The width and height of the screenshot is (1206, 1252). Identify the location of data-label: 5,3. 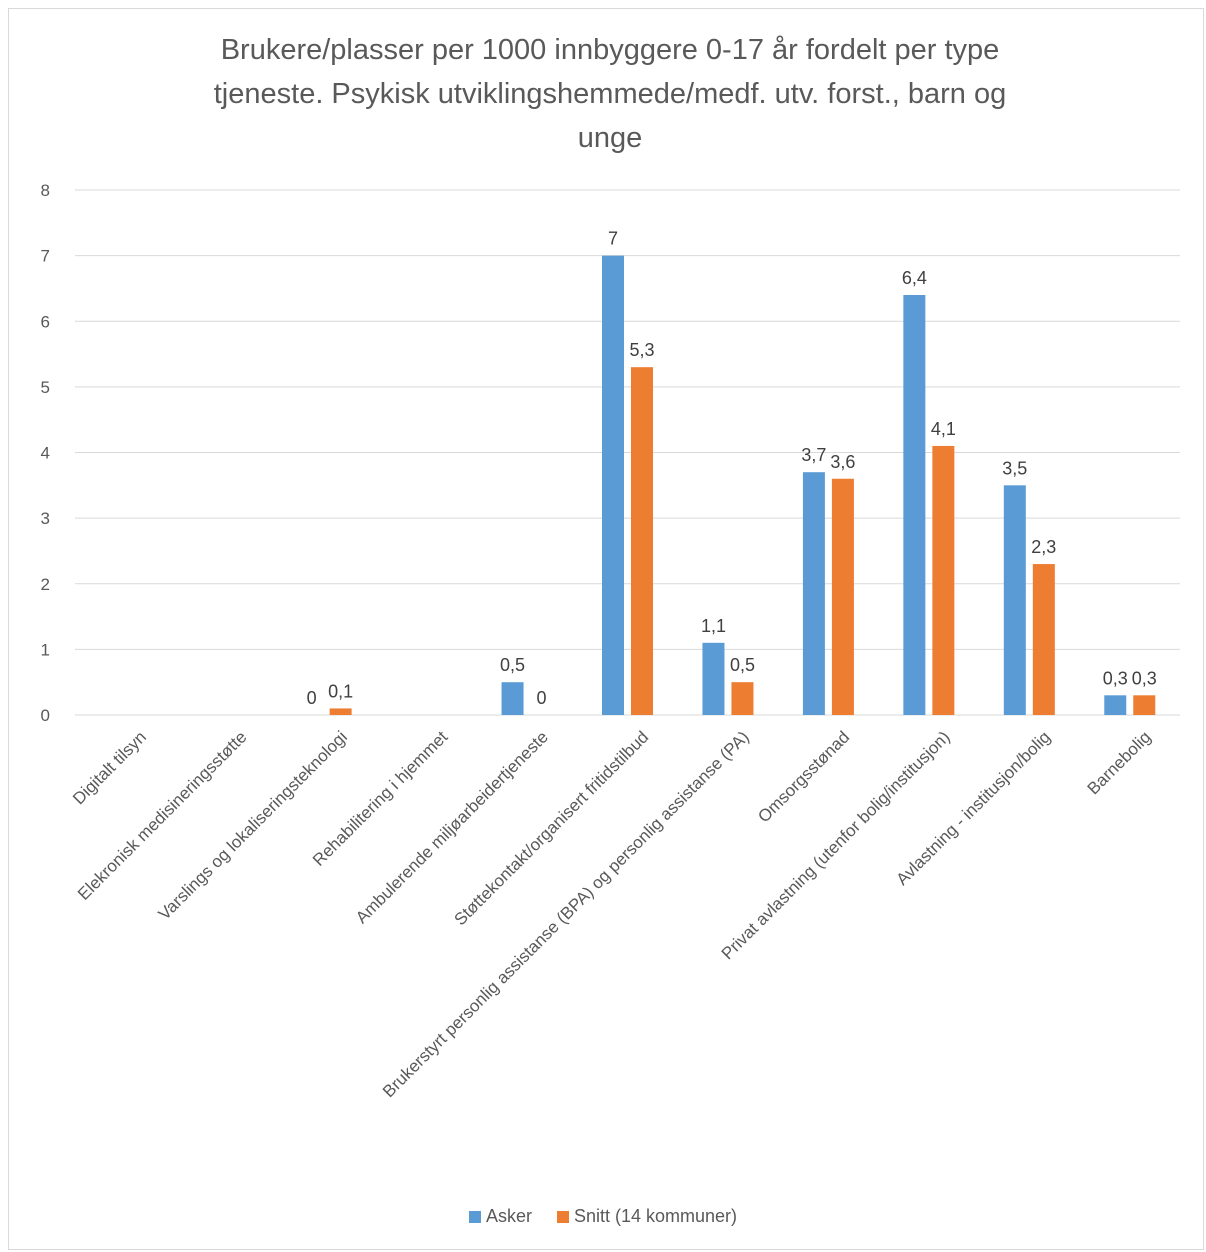
(641, 350).